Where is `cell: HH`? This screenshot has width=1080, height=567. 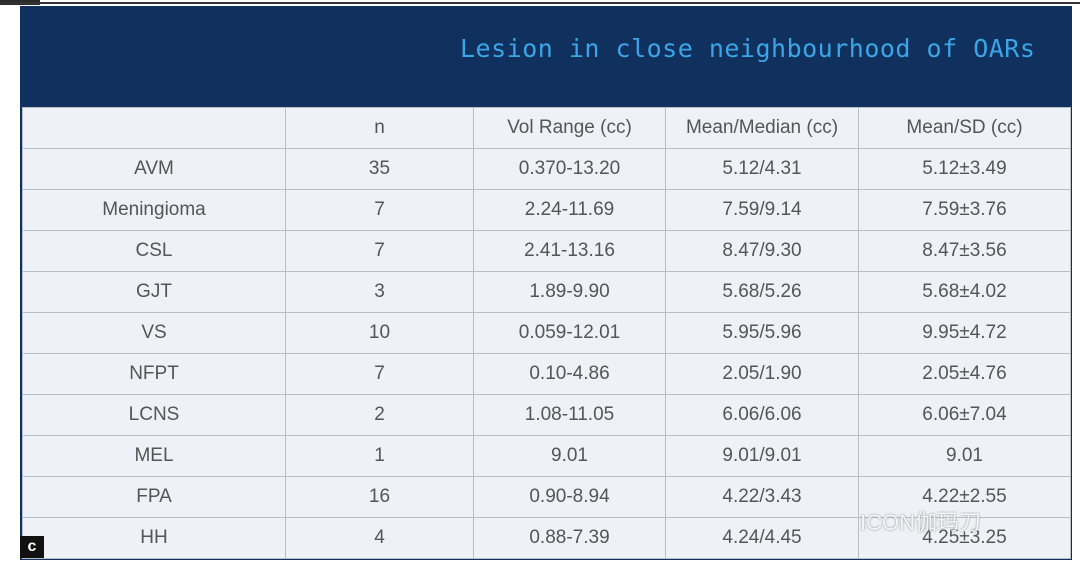 cell: HH is located at coordinates (154, 538).